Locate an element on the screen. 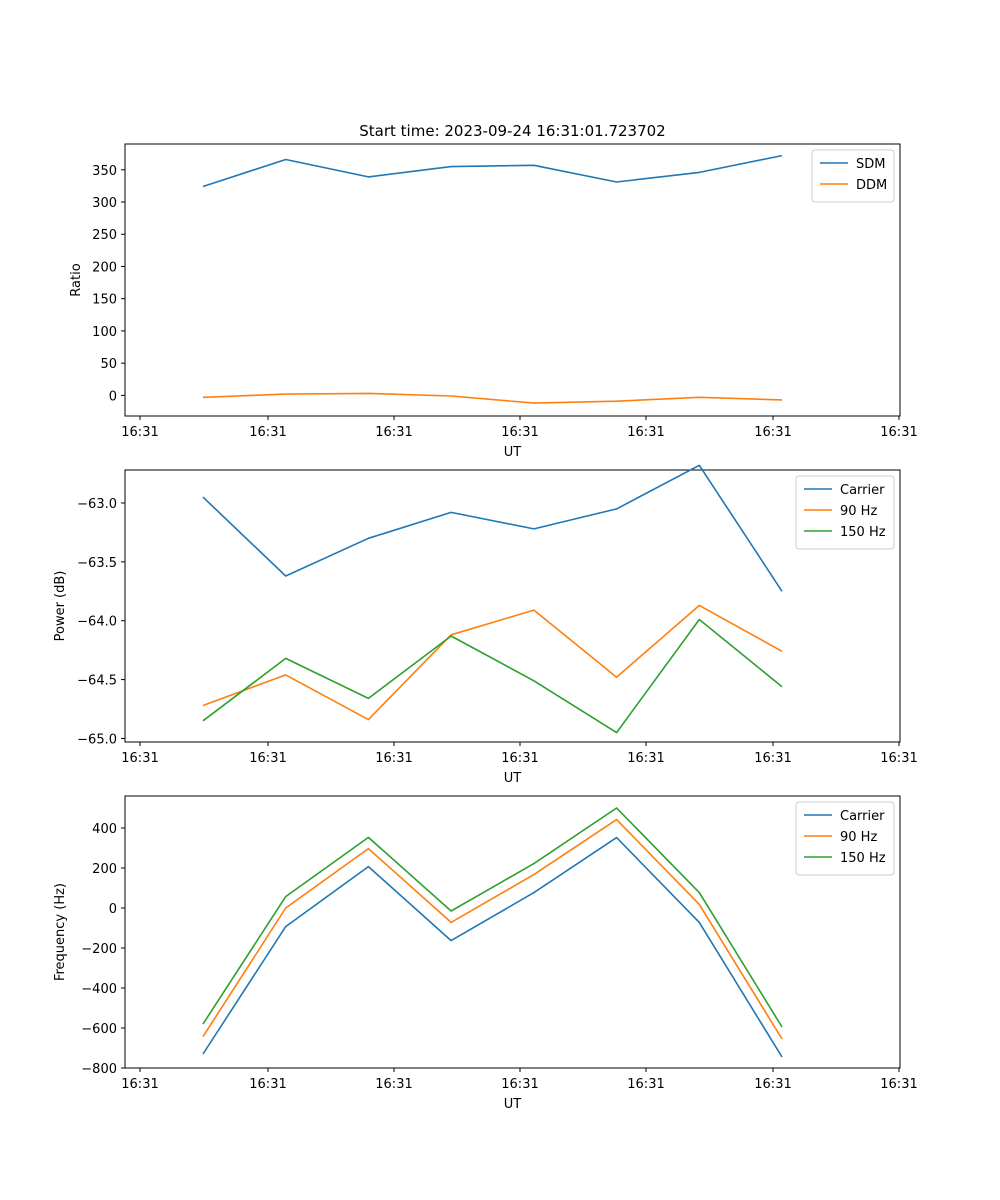 This screenshot has height=1200, width=1000. y-tick-label: −600 is located at coordinates (99, 1029).